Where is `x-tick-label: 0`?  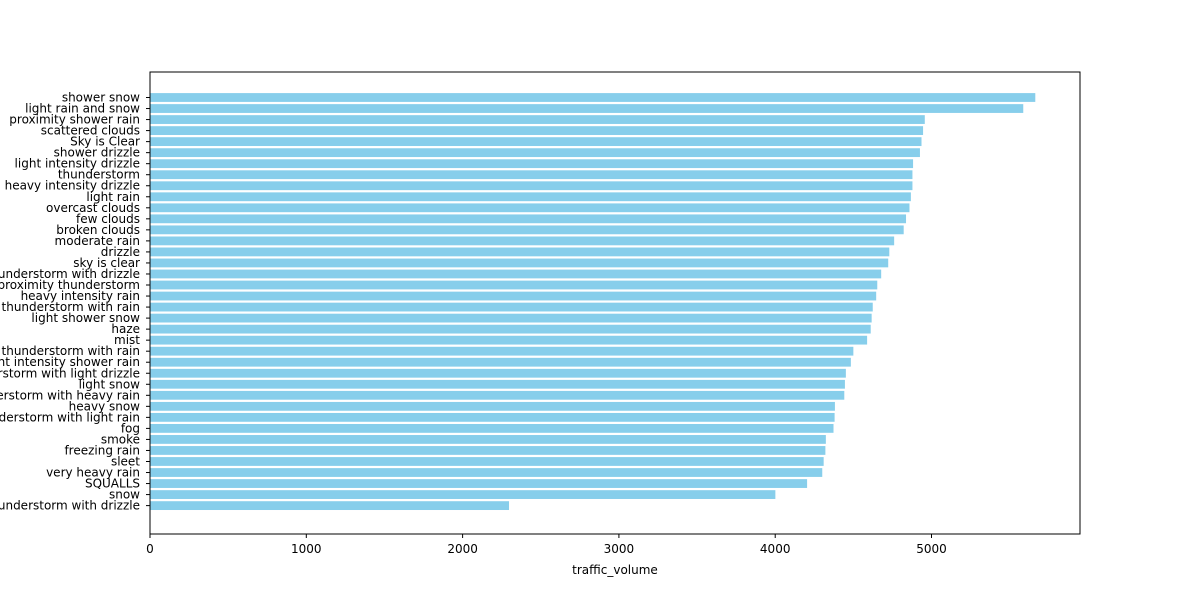 x-tick-label: 0 is located at coordinates (150, 549).